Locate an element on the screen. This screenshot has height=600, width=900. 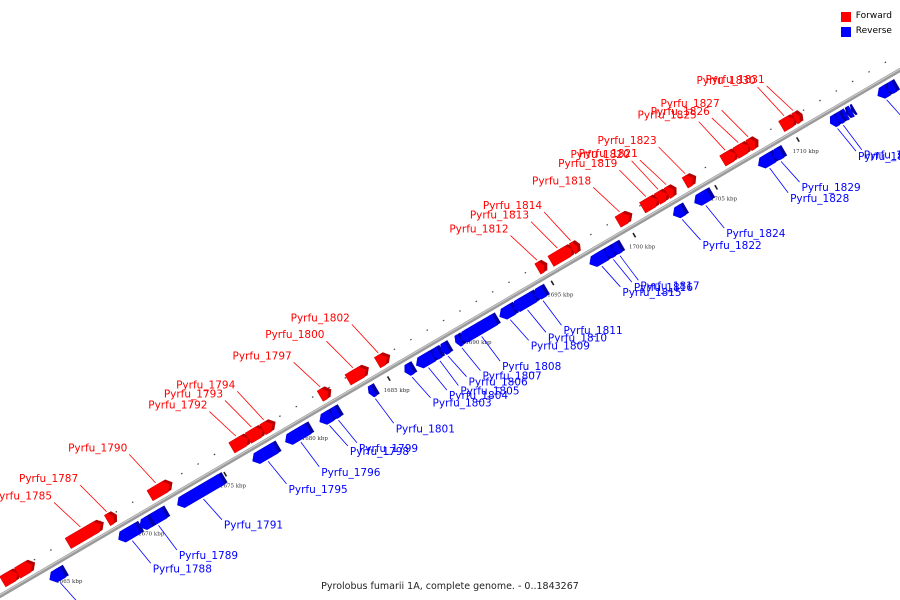
gene-label: Pyrfu_1815 is located at coordinates (651, 293).